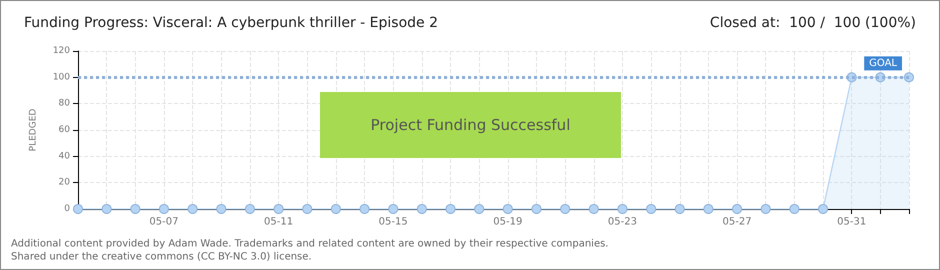 Image resolution: width=940 pixels, height=270 pixels. What do you see at coordinates (163, 222) in the screenshot?
I see `x-tick-label: 05-07` at bounding box center [163, 222].